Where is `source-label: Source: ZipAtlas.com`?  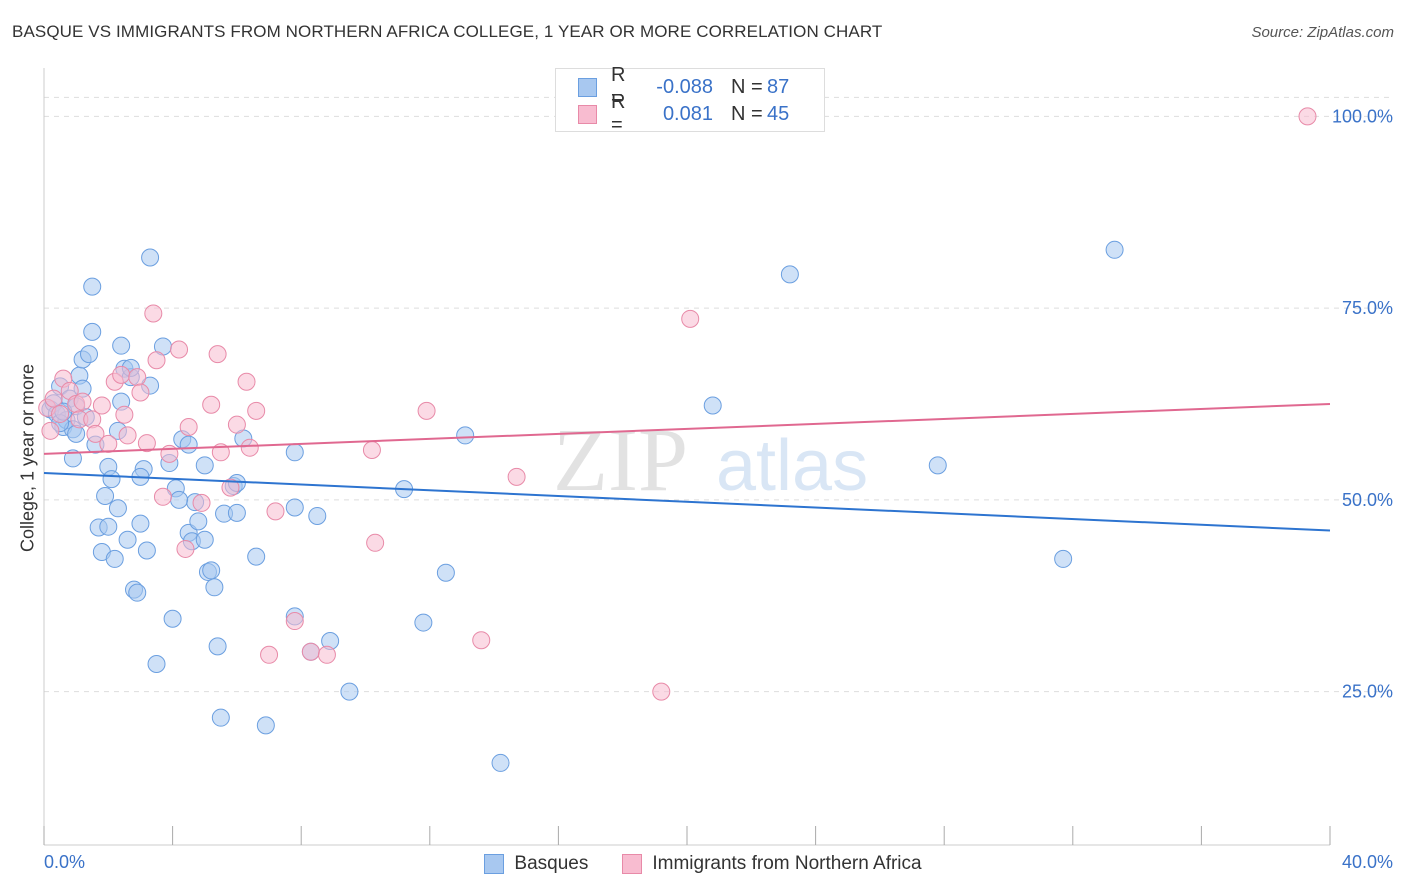
source-label: Source: ZipAtlas.com is located at coordinates (1322, 32).